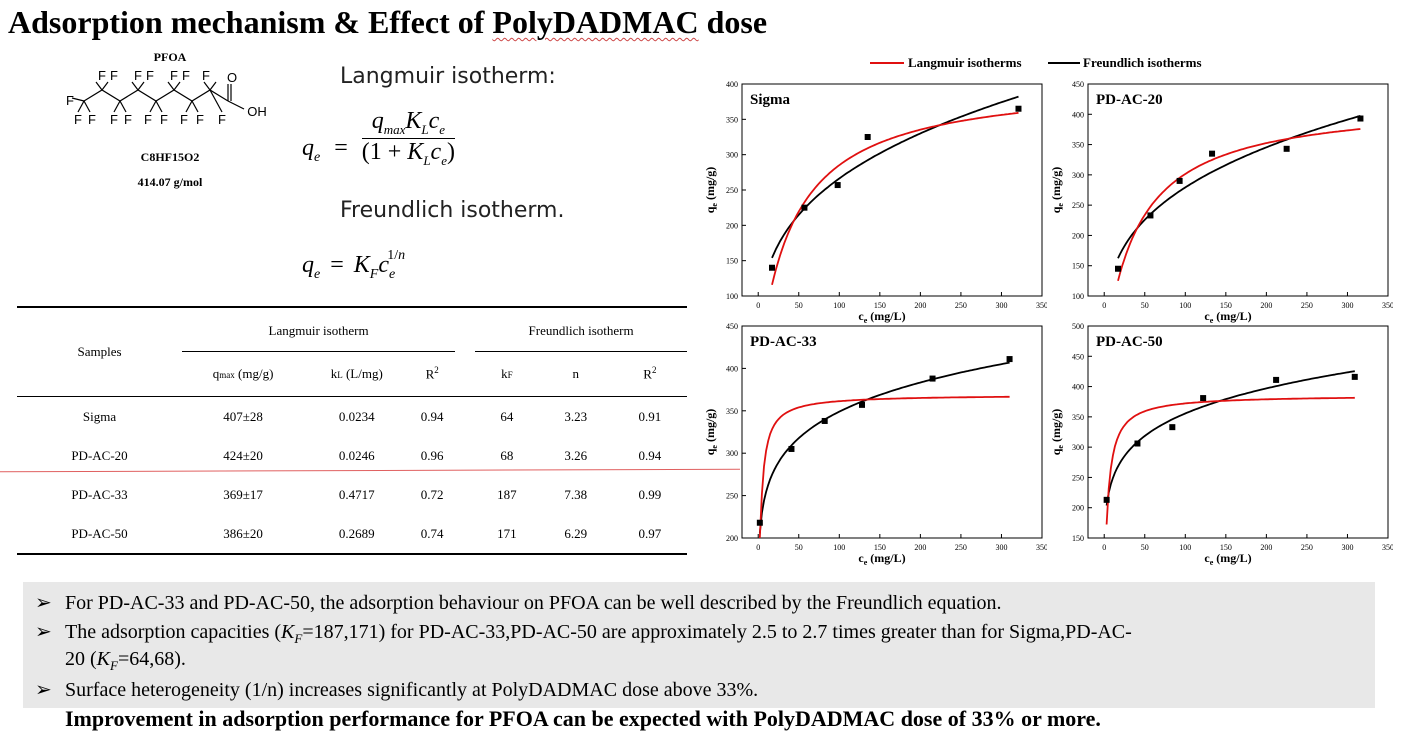 This screenshot has width=1428, height=732. Describe the element at coordinates (243, 533) in the screenshot. I see `cell-qmax: 386±20` at that location.